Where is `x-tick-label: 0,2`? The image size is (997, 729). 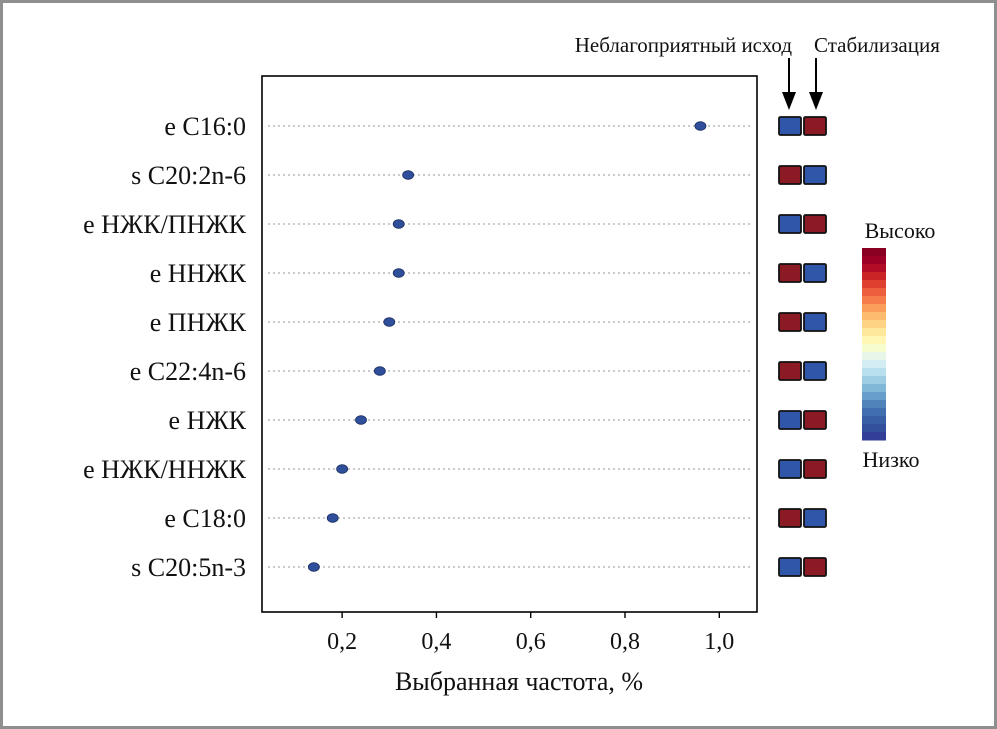
x-tick-label: 0,2 is located at coordinates (342, 642).